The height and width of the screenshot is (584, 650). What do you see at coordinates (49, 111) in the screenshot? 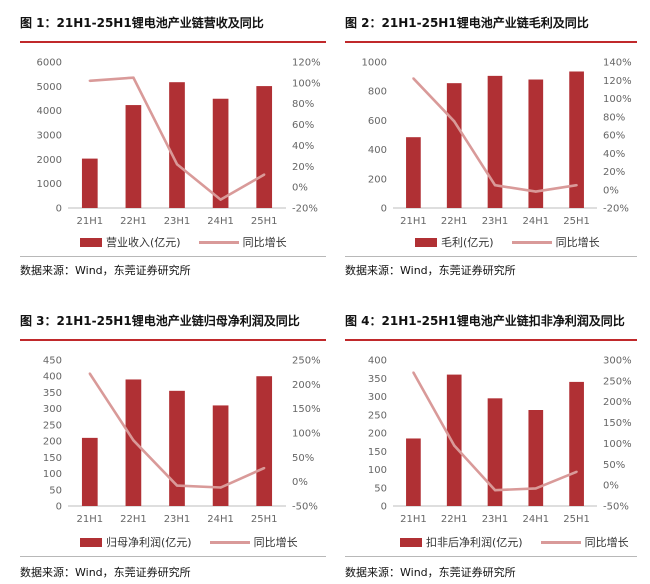
I see `y-left-tick-label: 4000` at bounding box center [49, 111].